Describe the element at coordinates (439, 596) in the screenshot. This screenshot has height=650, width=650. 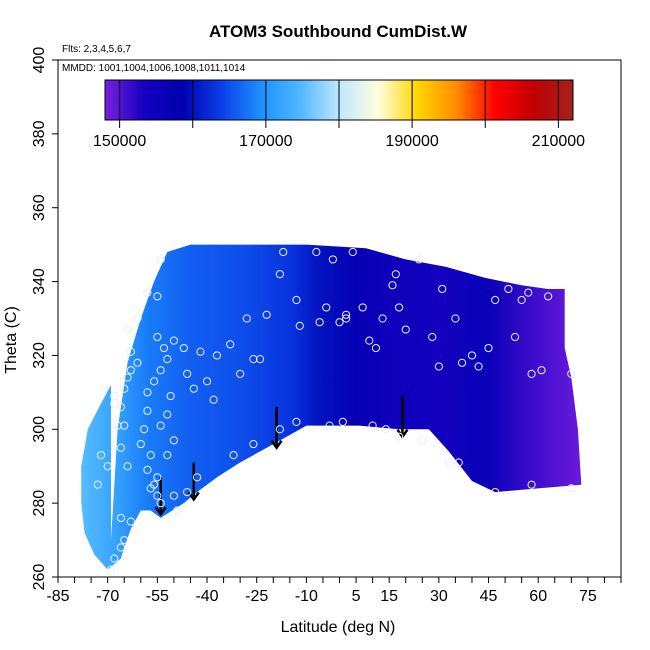
I see `x-tick-label: 30` at that location.